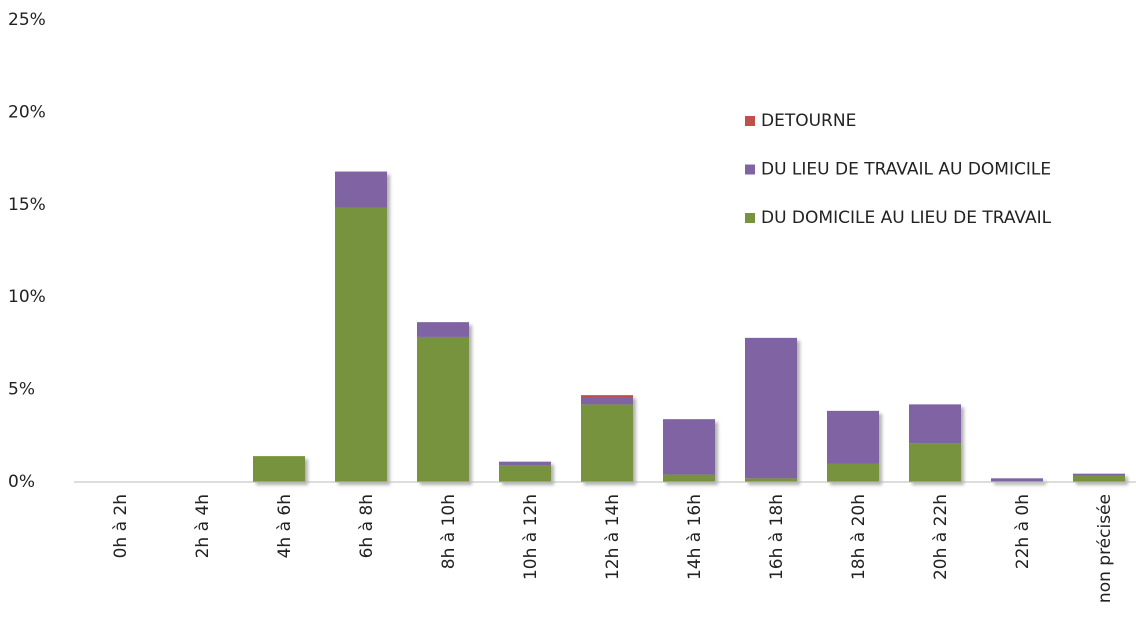 The image size is (1136, 640). Describe the element at coordinates (531, 537) in the screenshot. I see `x-tick-label: 10h à 12h` at that location.